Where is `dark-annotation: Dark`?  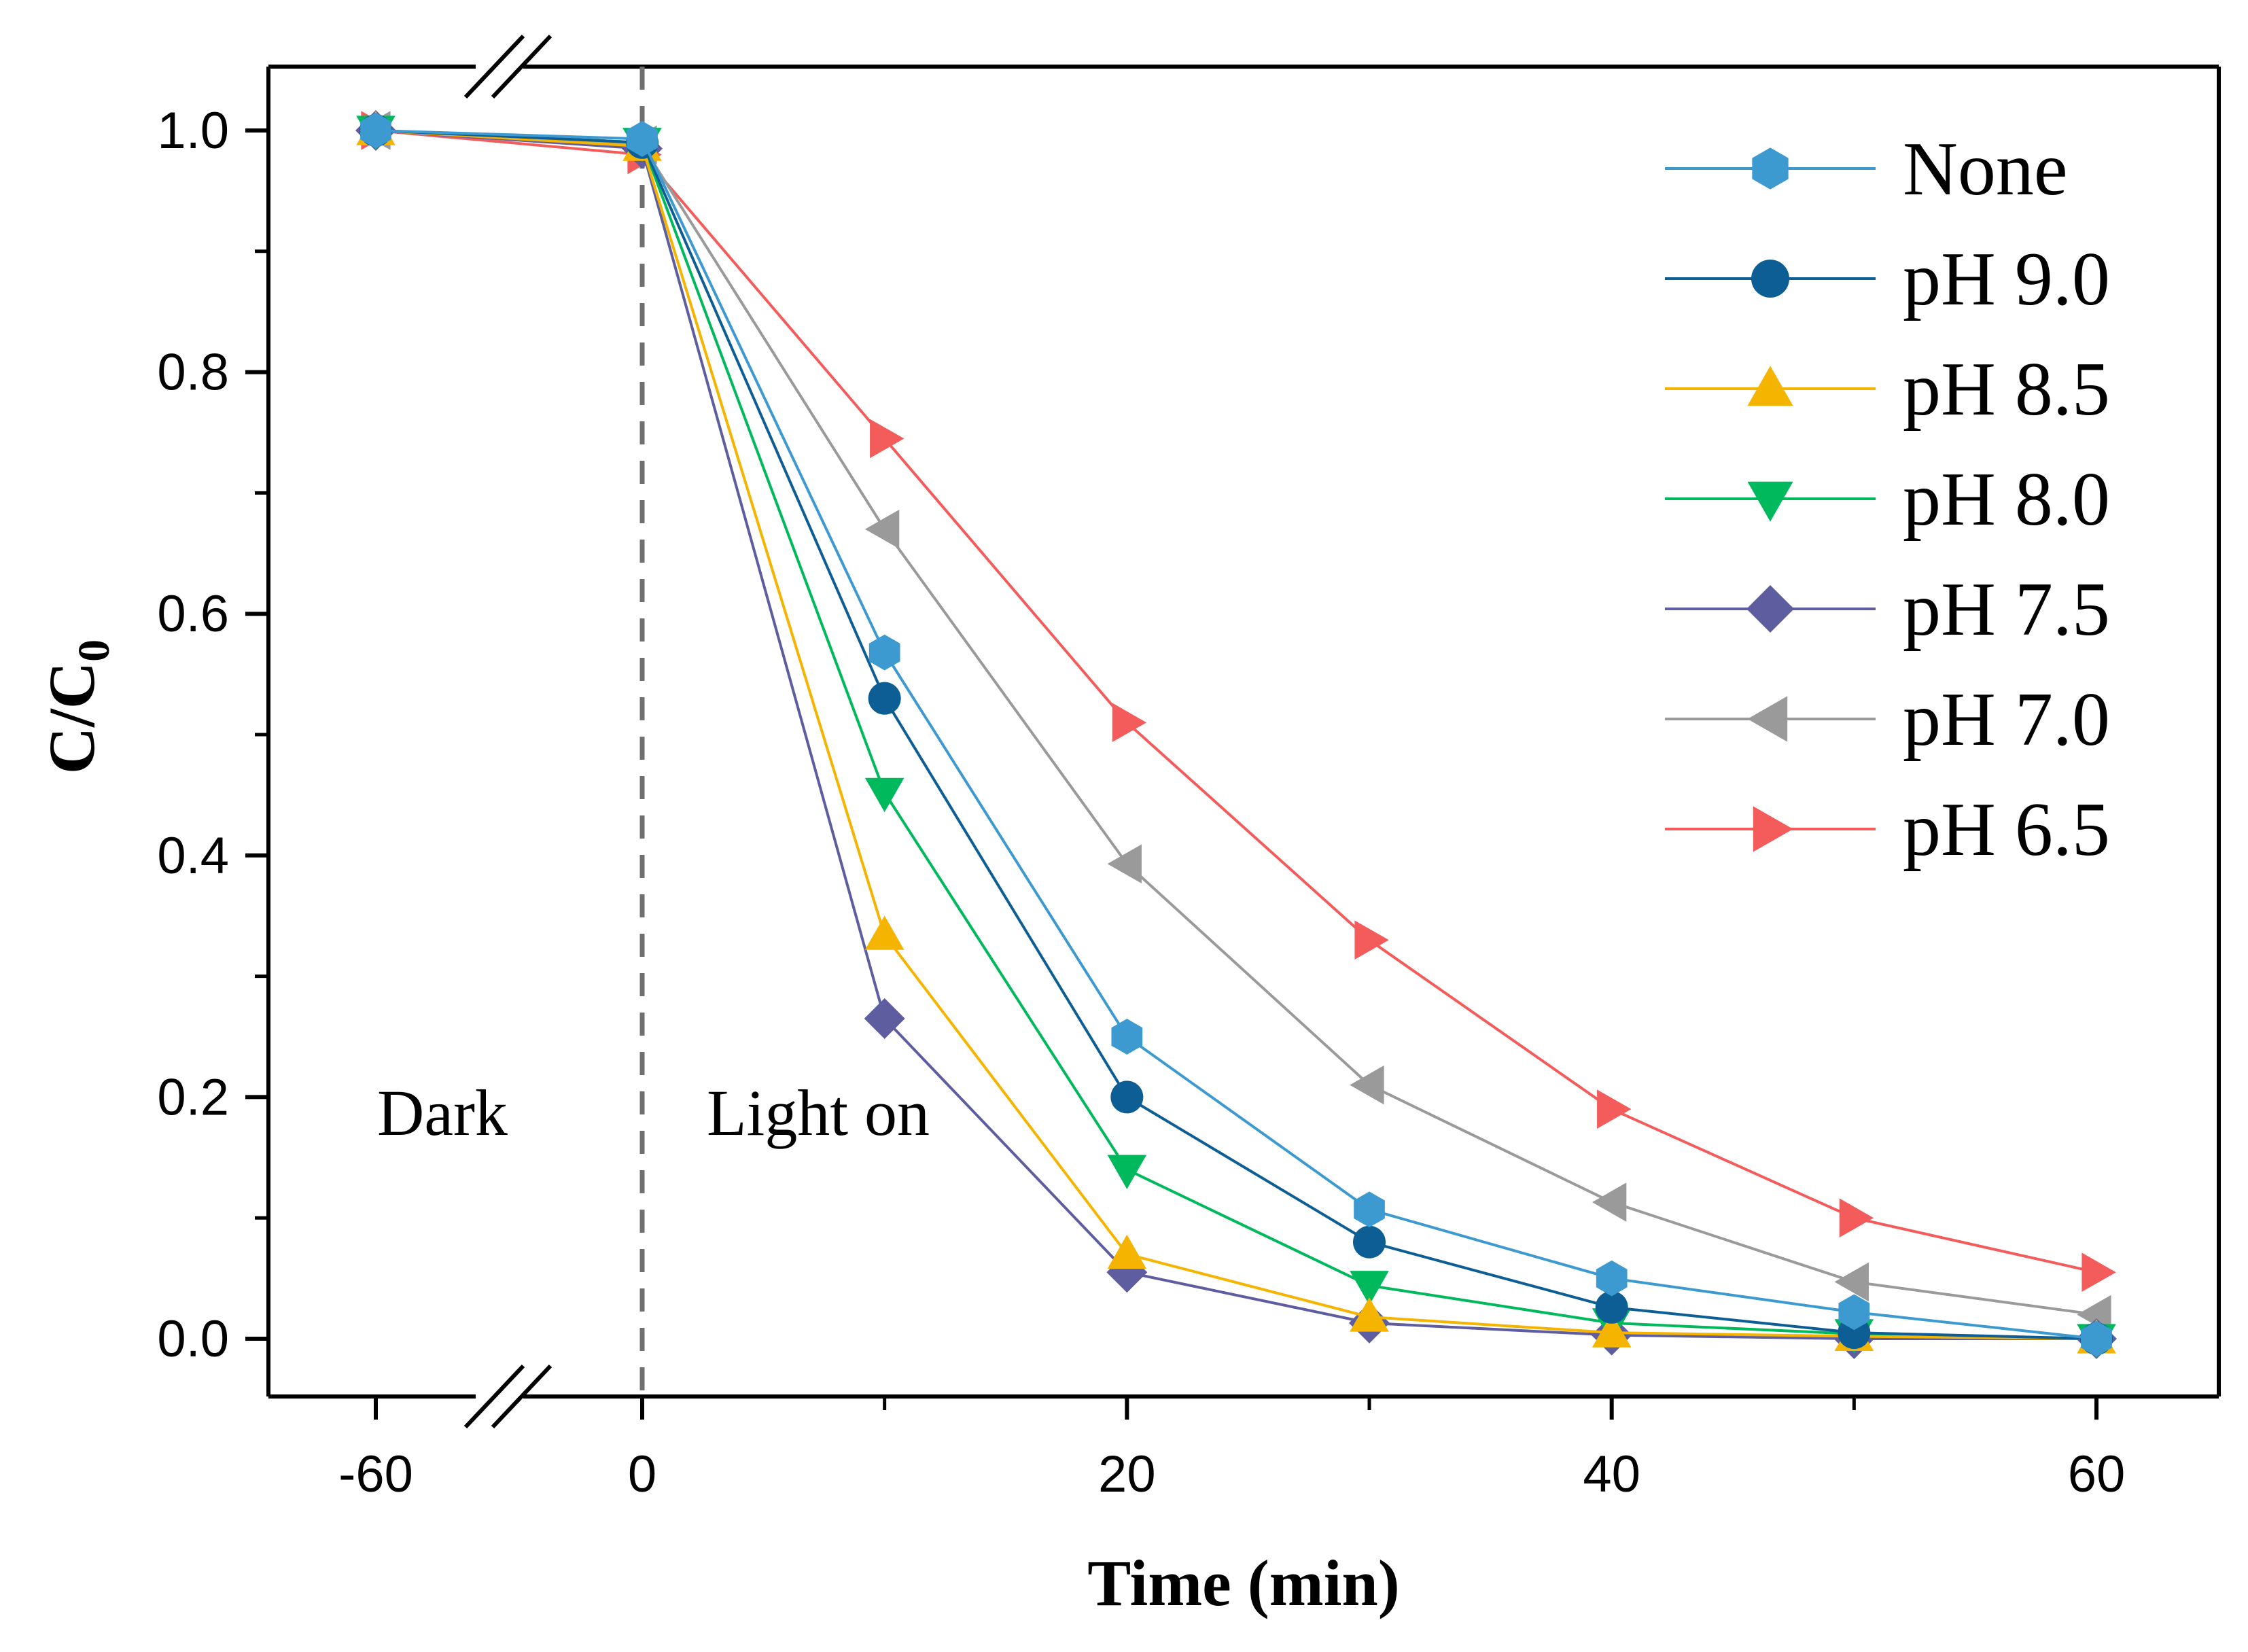
dark-annotation: Dark is located at coordinates (442, 1112).